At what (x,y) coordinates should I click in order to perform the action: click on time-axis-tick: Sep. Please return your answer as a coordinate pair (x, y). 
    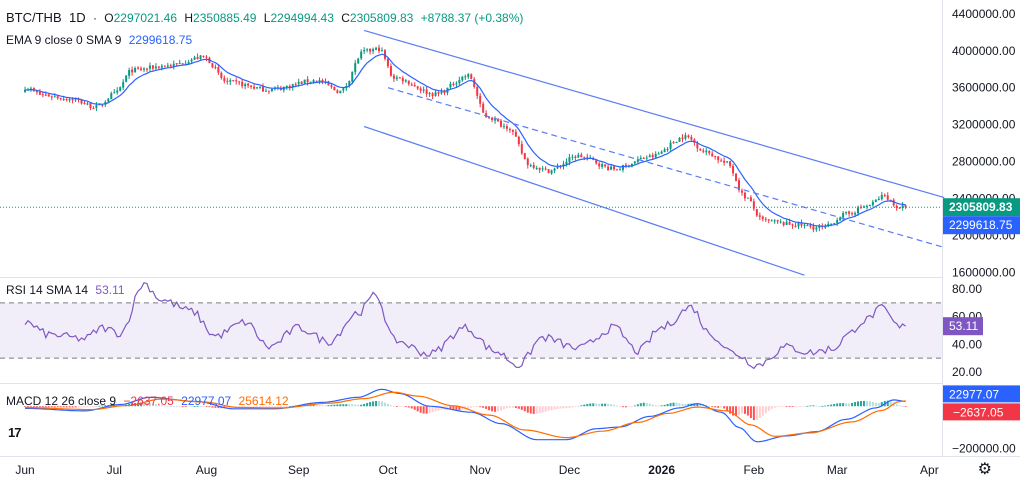
    Looking at the image, I should click on (299, 470).